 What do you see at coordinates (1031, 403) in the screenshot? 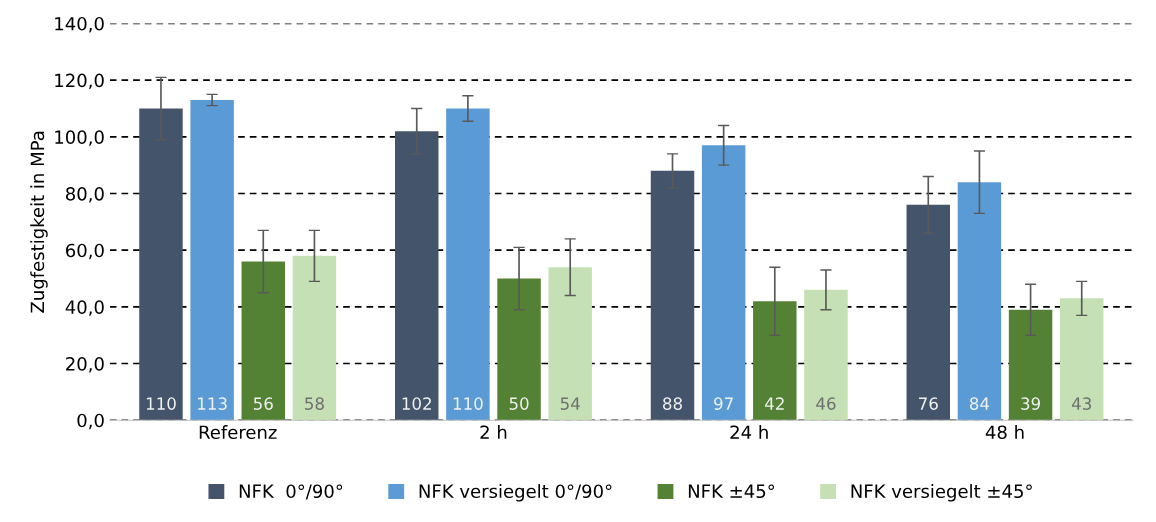
I see `data-label: 39` at bounding box center [1031, 403].